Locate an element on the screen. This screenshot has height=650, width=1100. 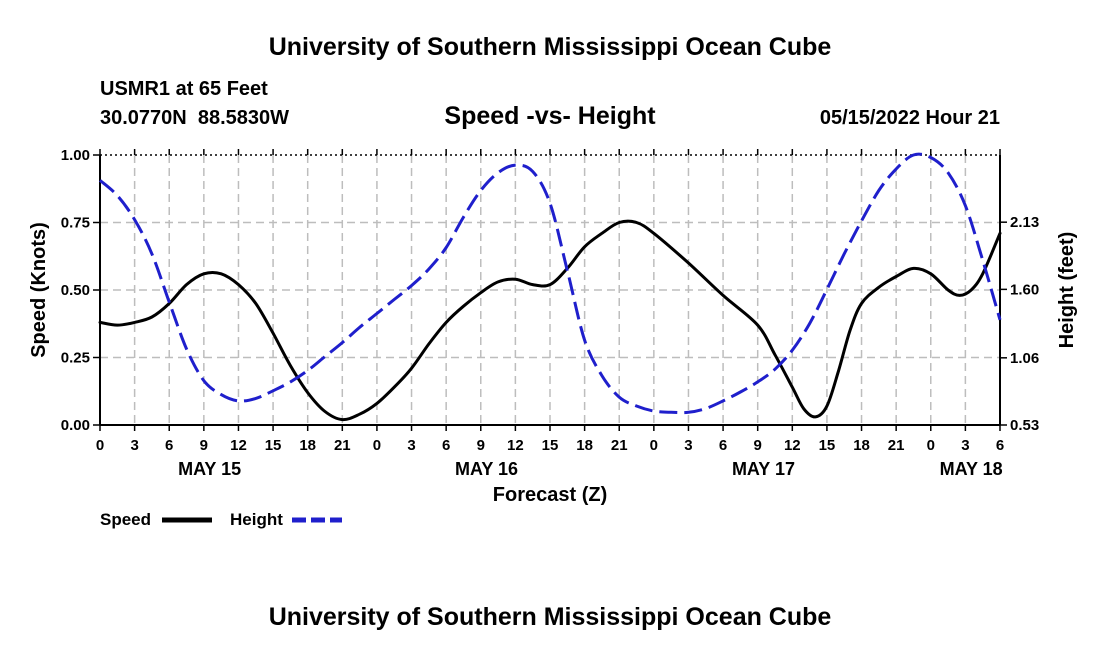
y-right-tick-label: 1.06 is located at coordinates (1024, 358).